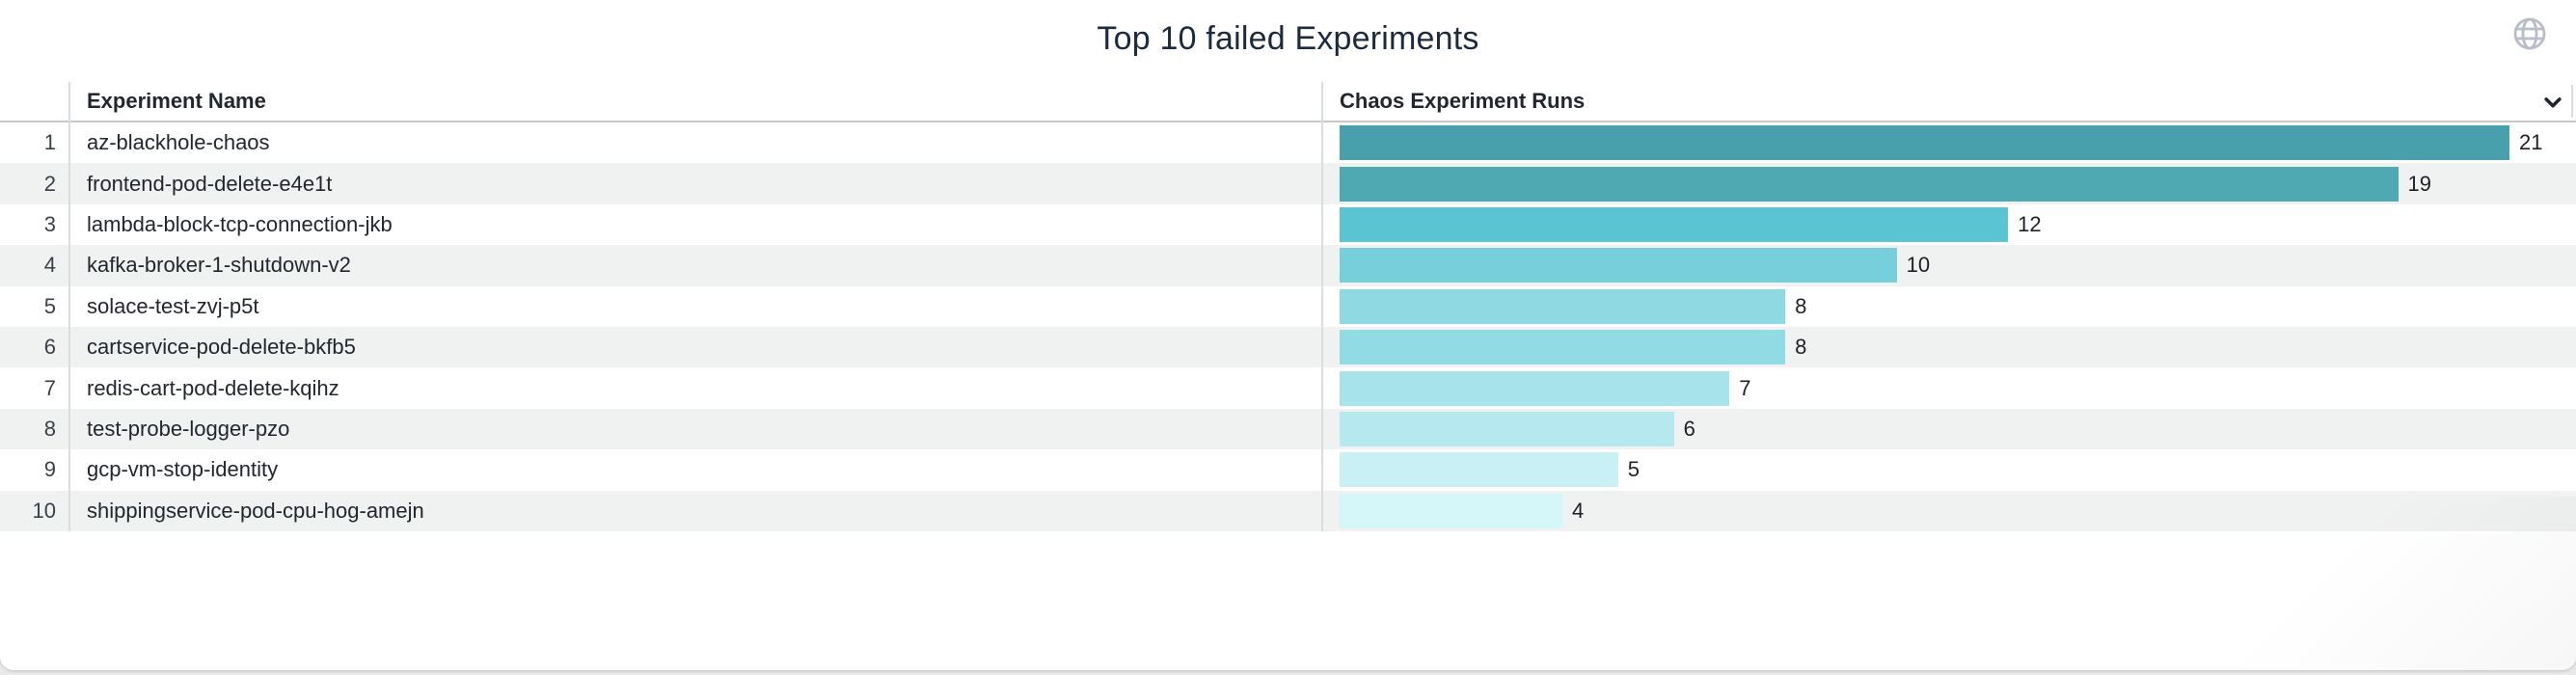 The height and width of the screenshot is (675, 2576). I want to click on experiment-name: cartservice-pod-delete-bkfb5, so click(221, 347).